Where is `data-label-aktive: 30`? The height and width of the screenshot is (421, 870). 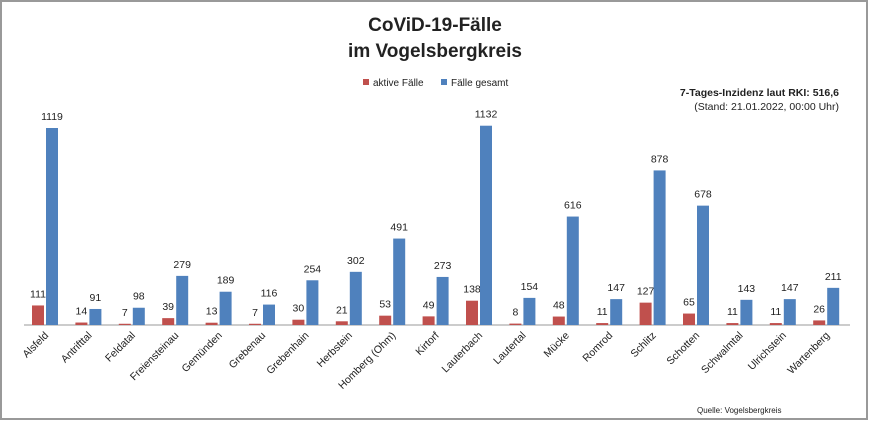
data-label-aktive: 30 is located at coordinates (299, 309).